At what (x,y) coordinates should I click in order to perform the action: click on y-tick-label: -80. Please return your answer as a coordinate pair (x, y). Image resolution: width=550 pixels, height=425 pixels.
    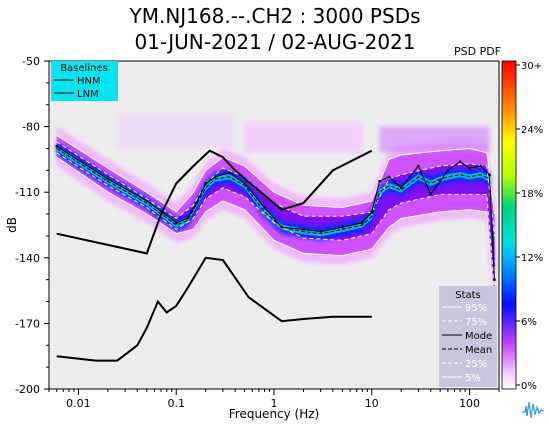
    Looking at the image, I should click on (31, 127).